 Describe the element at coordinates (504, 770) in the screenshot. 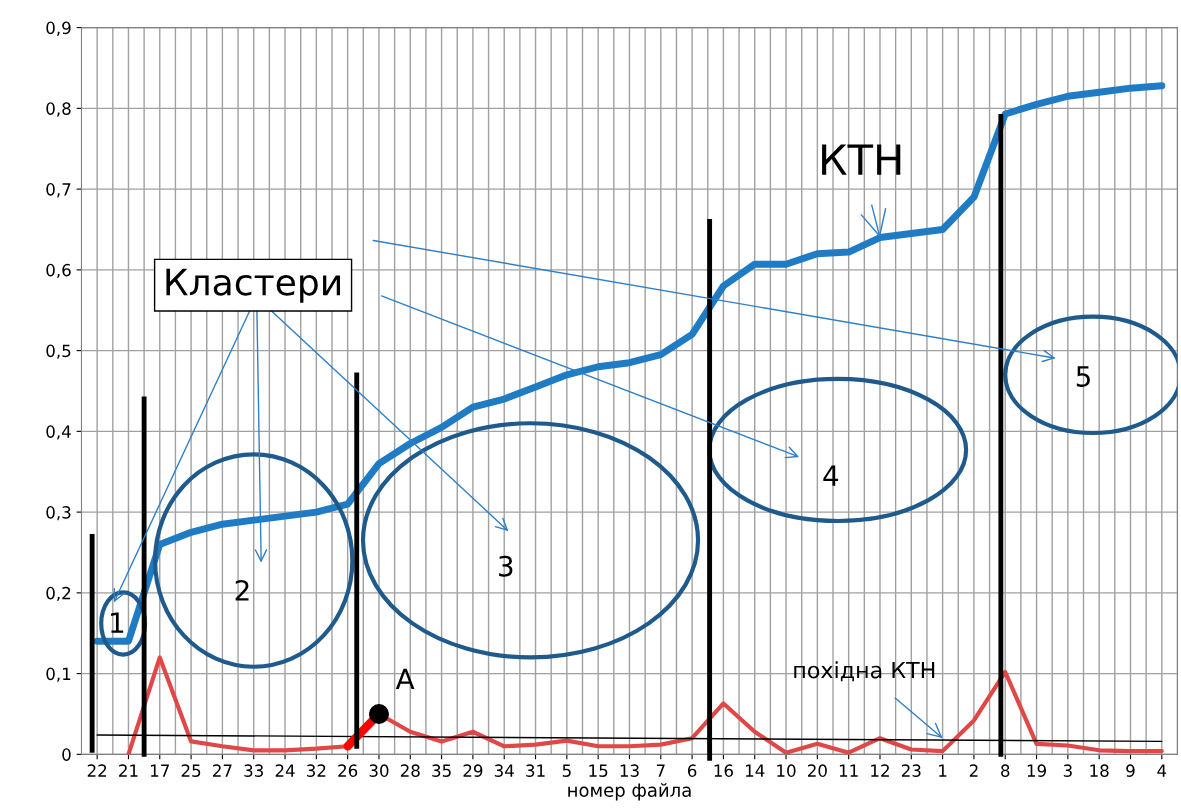

I see `x-tick-label: 34` at that location.